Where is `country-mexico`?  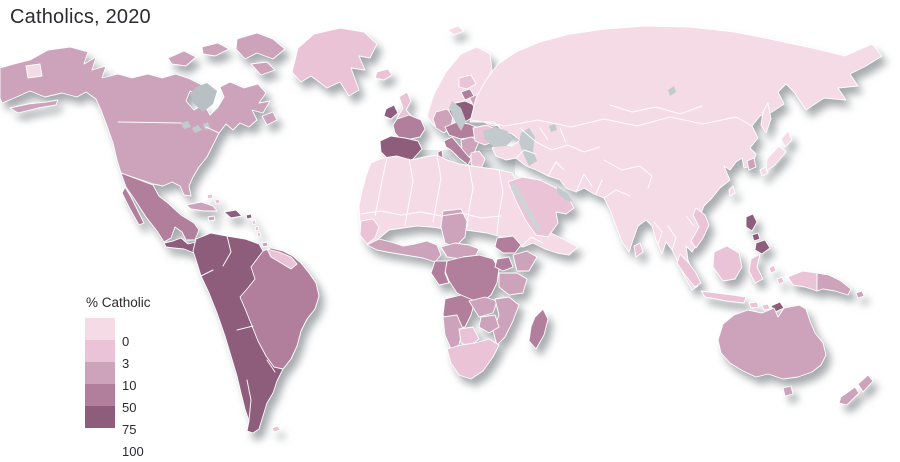
country-mexico is located at coordinates (160, 207).